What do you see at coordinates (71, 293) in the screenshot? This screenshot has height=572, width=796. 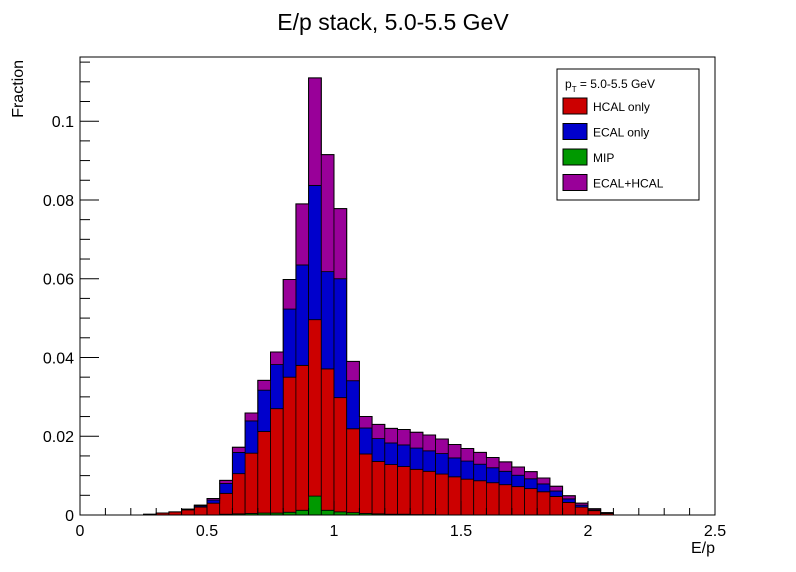 I see `y-axis: 0 0.02 0.04 0.06 0.08 0.1` at bounding box center [71, 293].